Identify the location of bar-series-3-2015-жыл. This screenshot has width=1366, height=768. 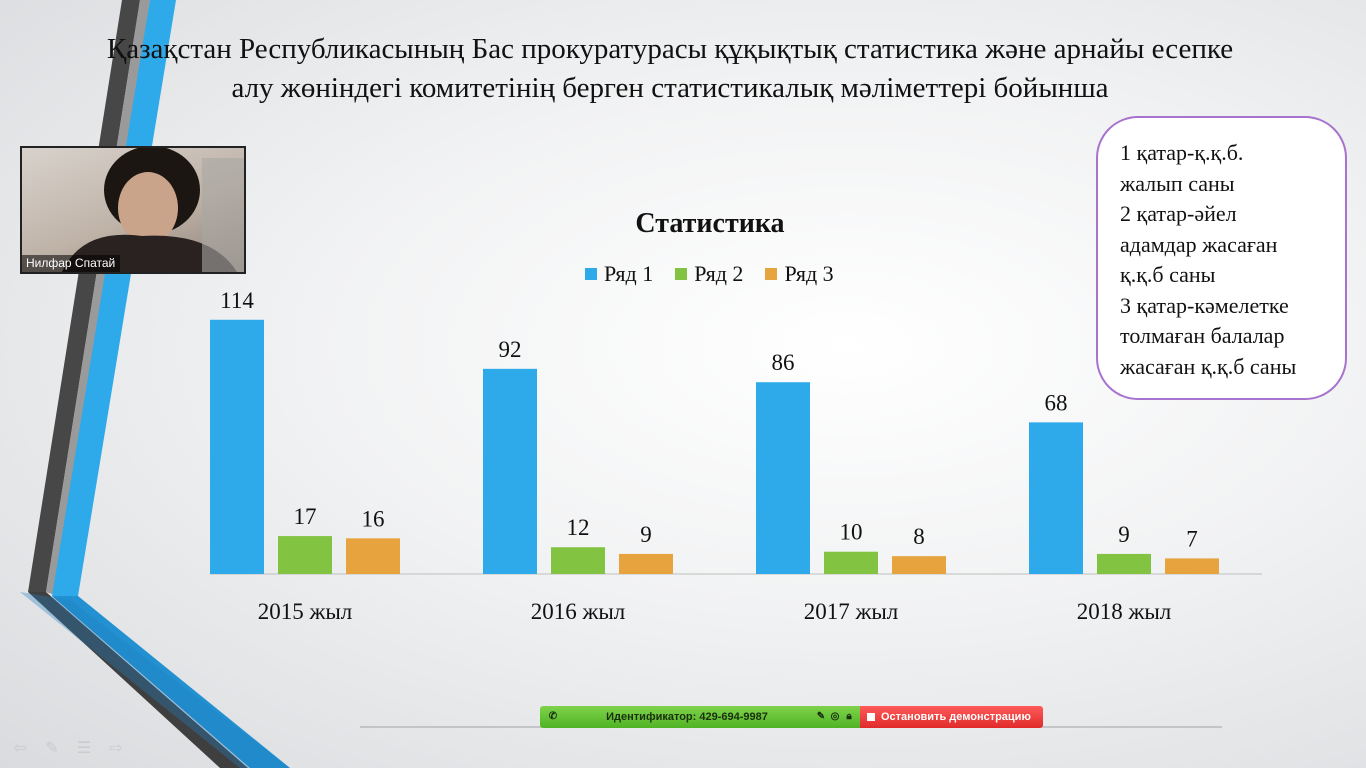
(373, 556).